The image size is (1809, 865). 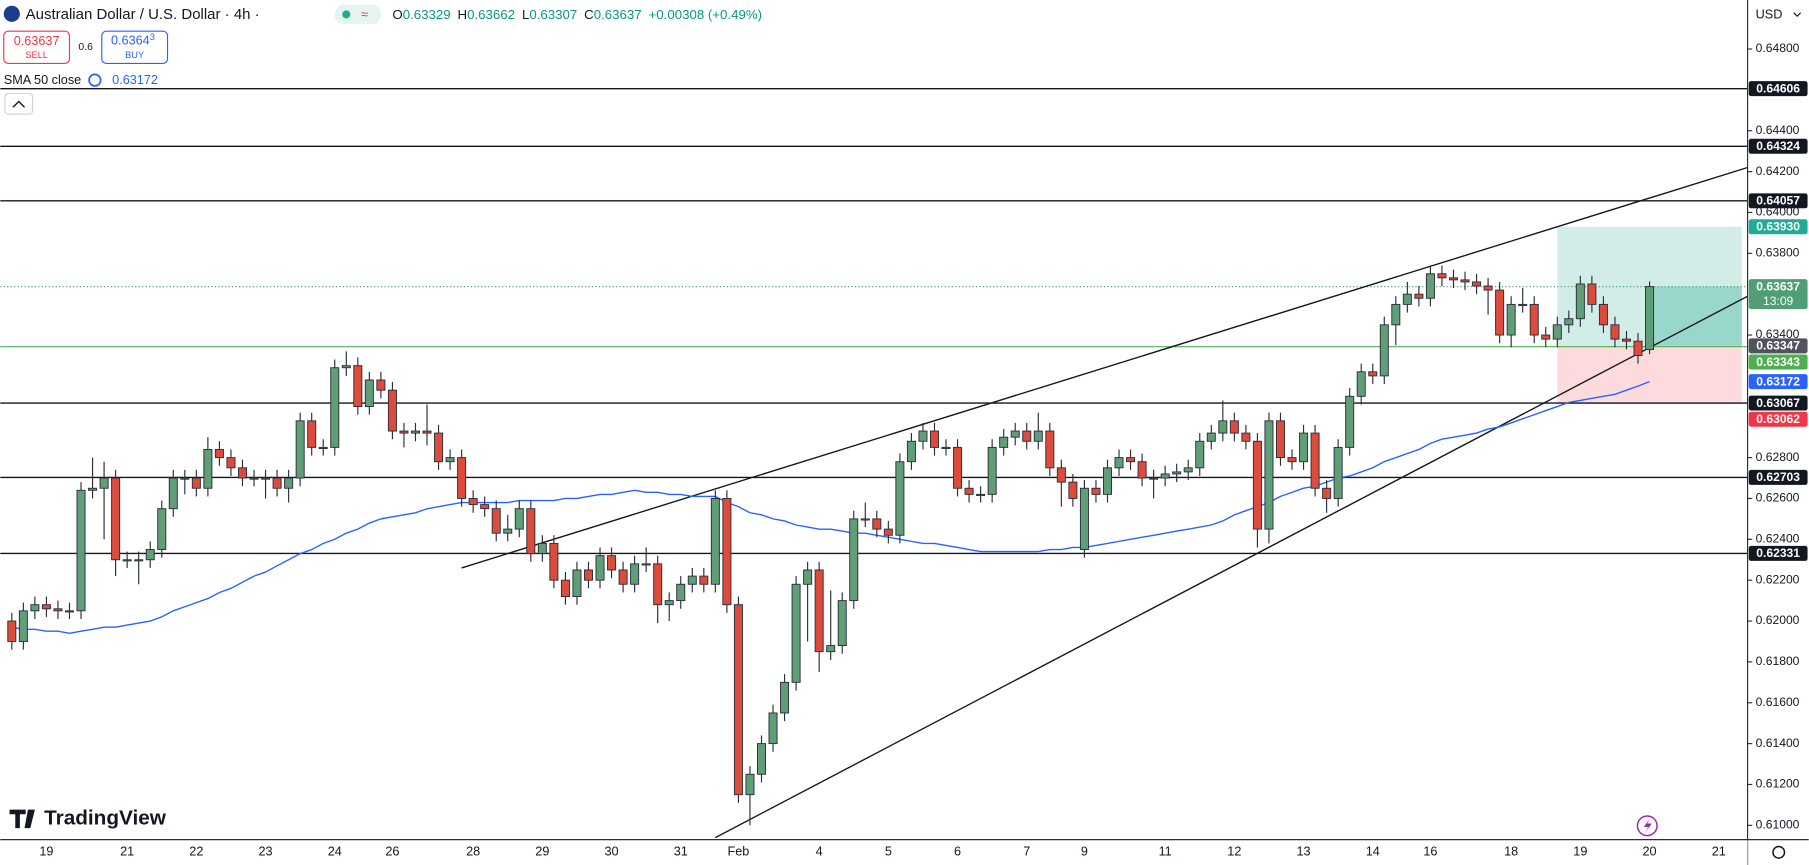 I want to click on y-tick-label: 0.62800, so click(x=1778, y=457).